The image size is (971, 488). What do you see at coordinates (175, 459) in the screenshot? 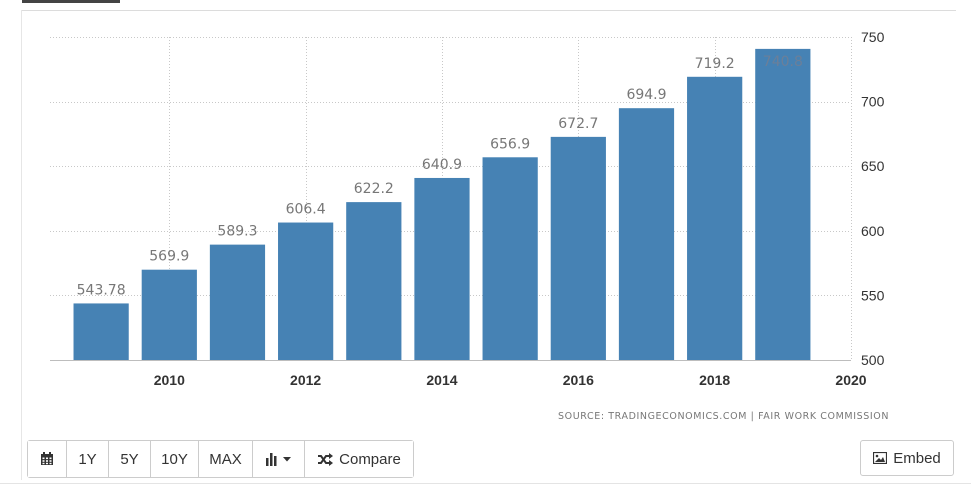
I see `range-10y-button: 10Y` at bounding box center [175, 459].